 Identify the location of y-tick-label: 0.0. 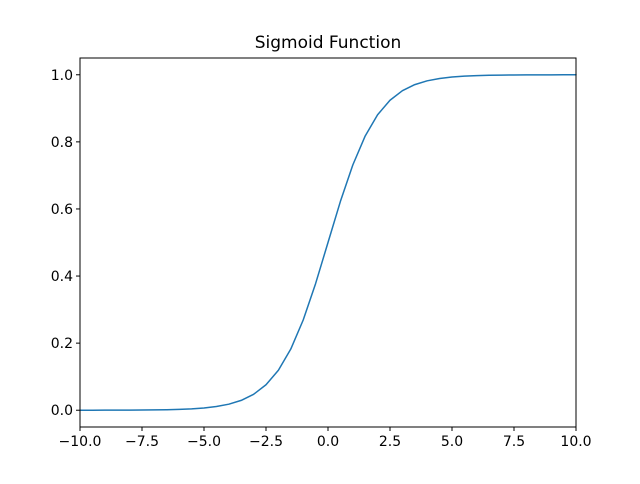
(62, 411).